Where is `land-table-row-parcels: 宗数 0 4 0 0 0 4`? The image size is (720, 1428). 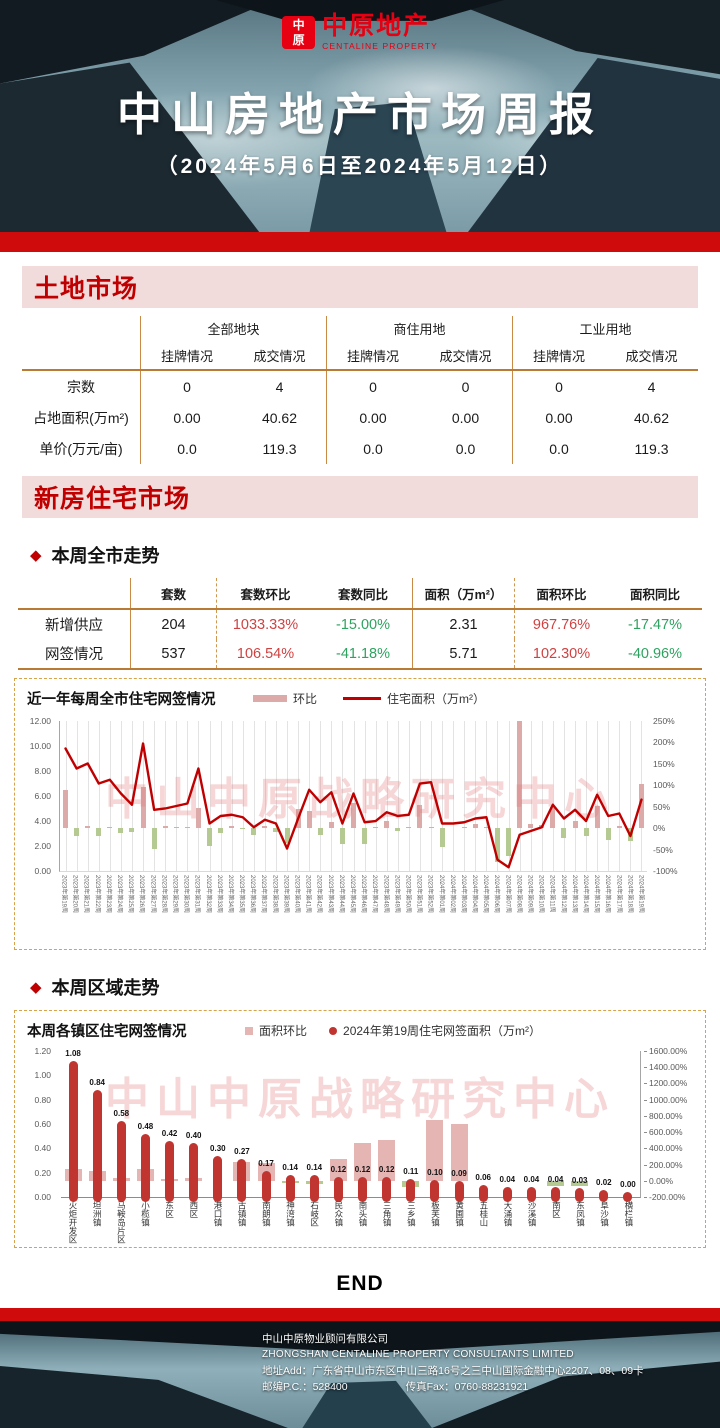 land-table-row-parcels: 宗数 0 4 0 0 0 4 is located at coordinates (360, 386).